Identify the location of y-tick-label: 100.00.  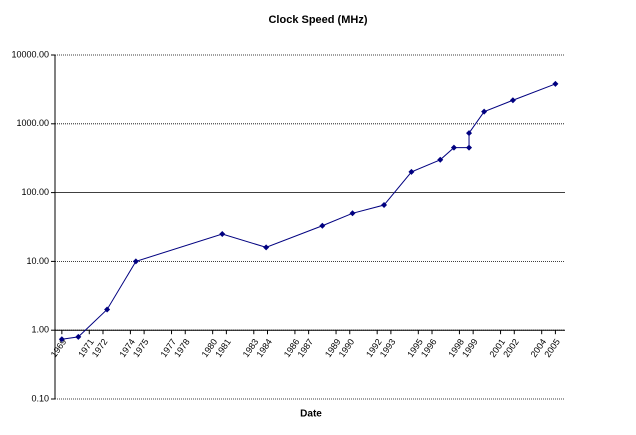
(35, 192).